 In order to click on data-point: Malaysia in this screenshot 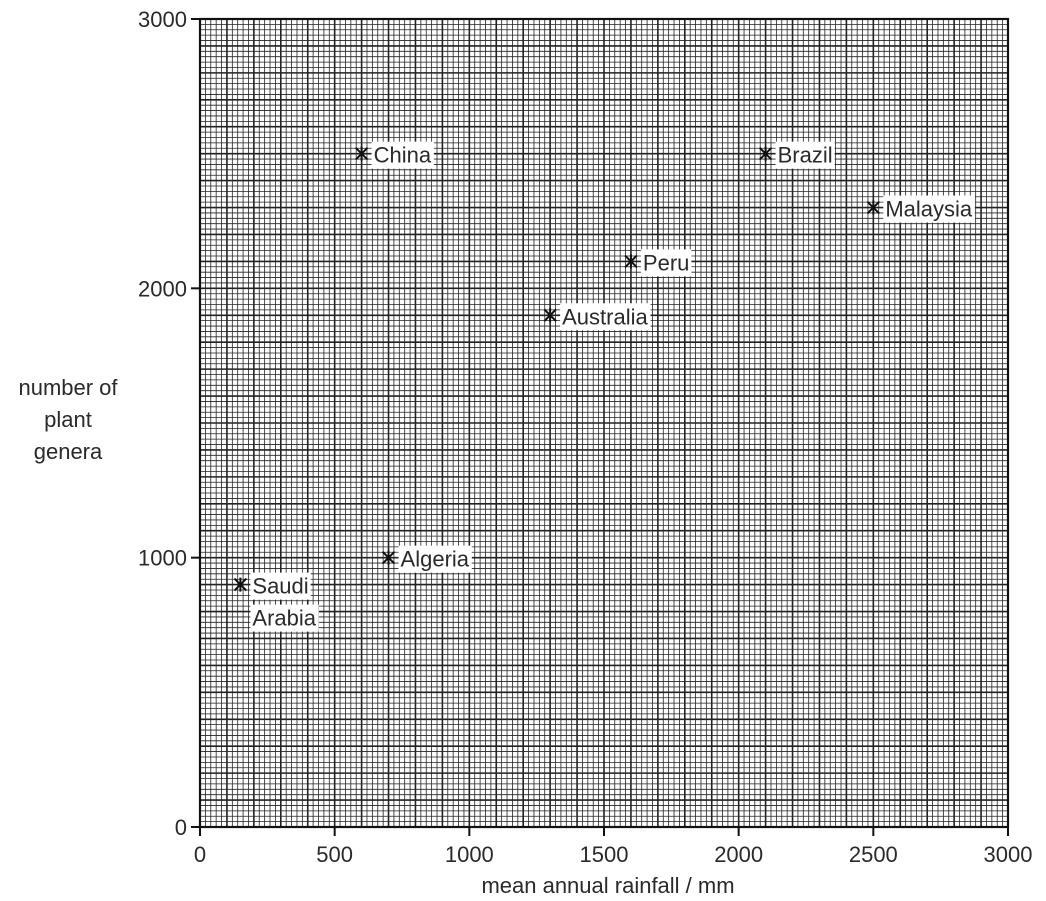, I will do `click(920, 209)`.